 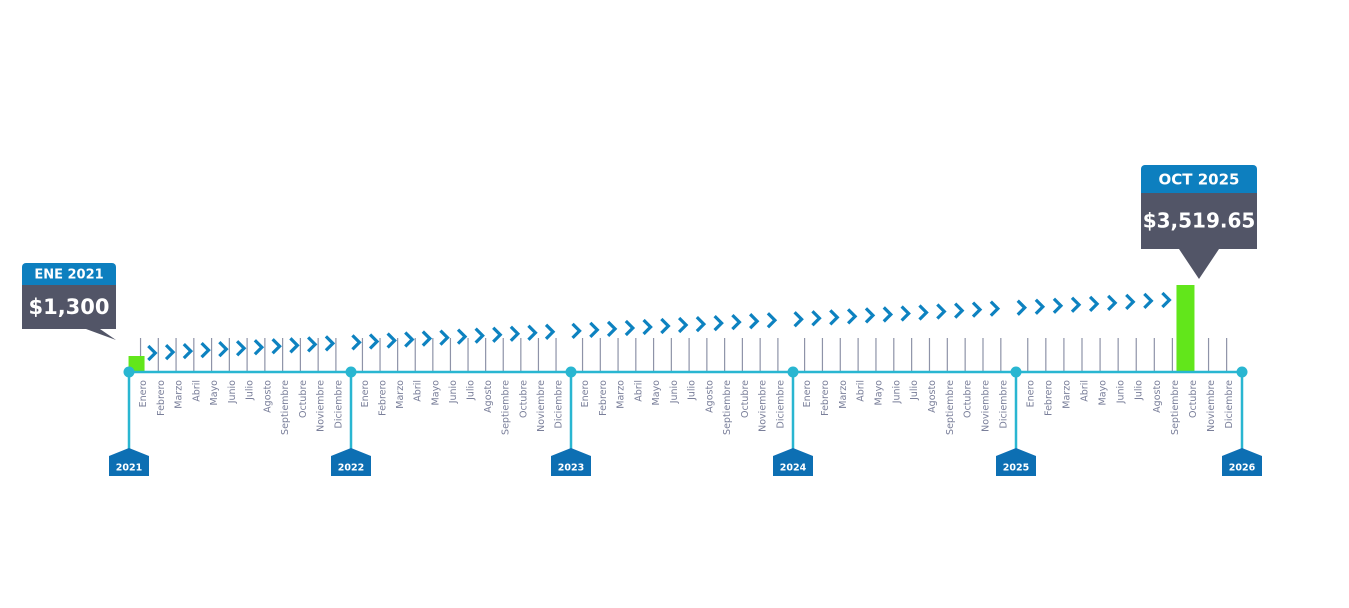 I want to click on value-bars, so click(x=661, y=328).